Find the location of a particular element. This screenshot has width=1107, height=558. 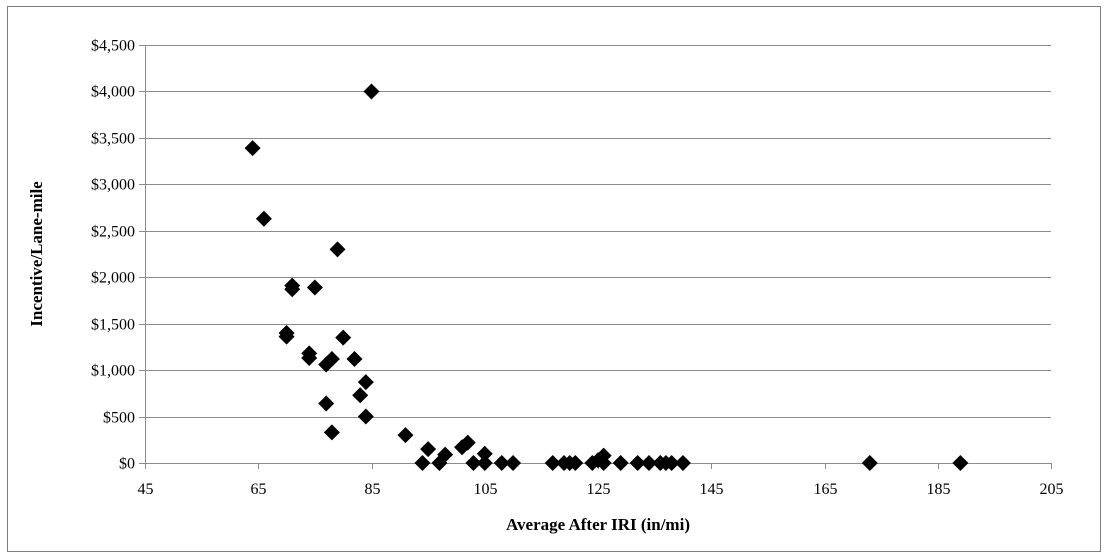

x-tick-label: 145 is located at coordinates (712, 489).